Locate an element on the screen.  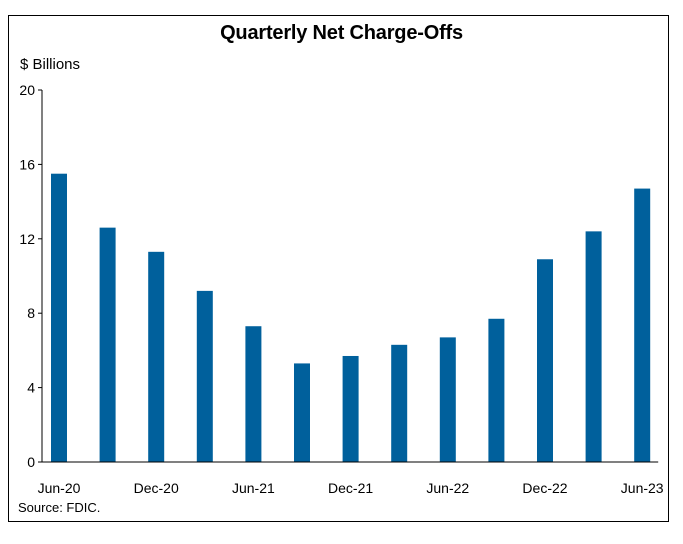
y-tick-label: 12 is located at coordinates (27, 239).